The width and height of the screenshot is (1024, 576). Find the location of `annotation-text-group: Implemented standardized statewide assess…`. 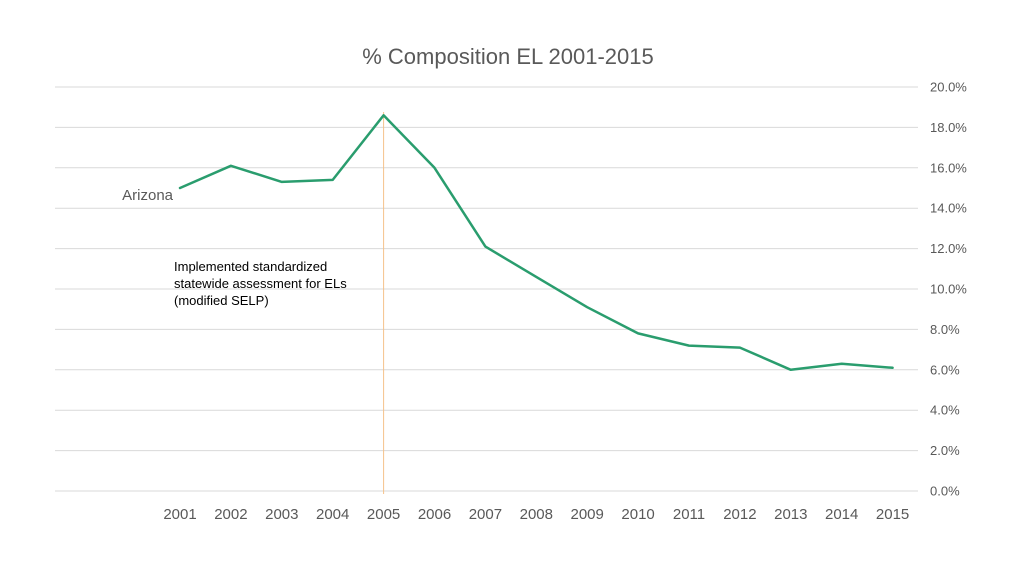

annotation-text-group: Implemented standardized statewide assess… is located at coordinates (260, 283).